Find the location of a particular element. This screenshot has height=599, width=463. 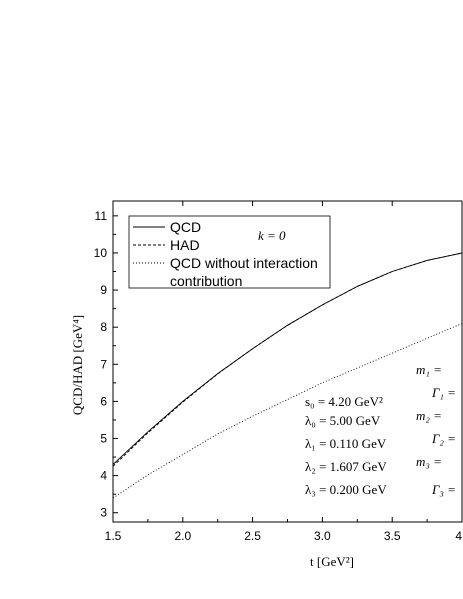

legend-label-nointer-1: QCD without interaction is located at coordinates (244, 263).